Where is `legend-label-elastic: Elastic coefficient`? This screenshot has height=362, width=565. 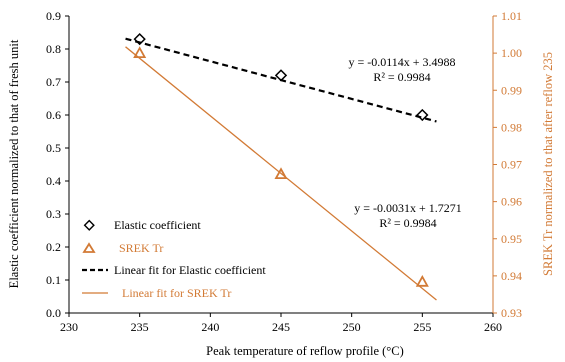 legend-label-elastic: Elastic coefficient is located at coordinates (157, 225).